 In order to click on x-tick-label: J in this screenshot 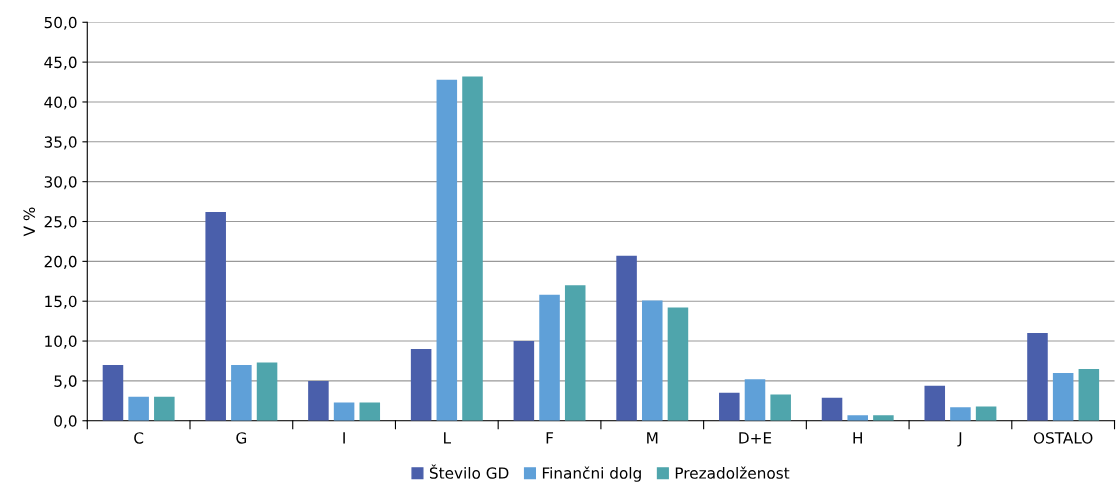, I will do `click(959, 439)`.